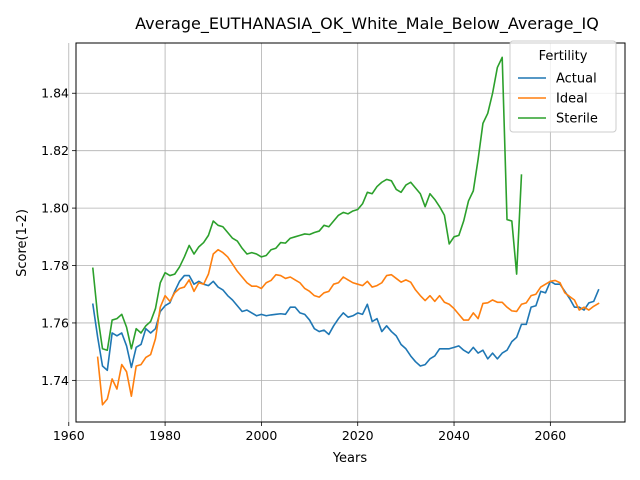  I want to click on legend-label-ideal: Ideal, so click(572, 99).